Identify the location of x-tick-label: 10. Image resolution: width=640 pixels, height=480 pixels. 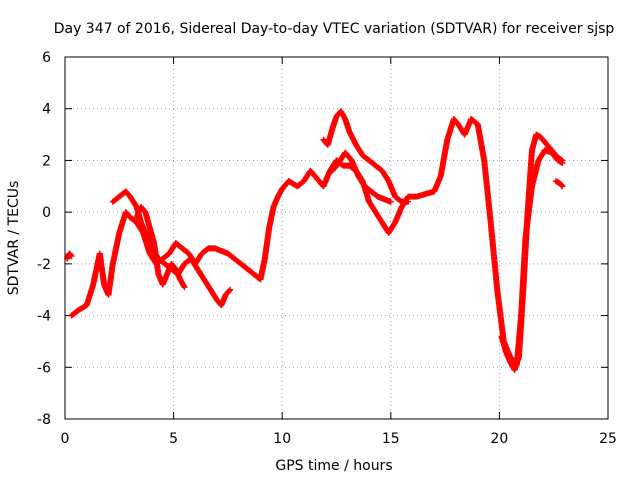
(282, 439).